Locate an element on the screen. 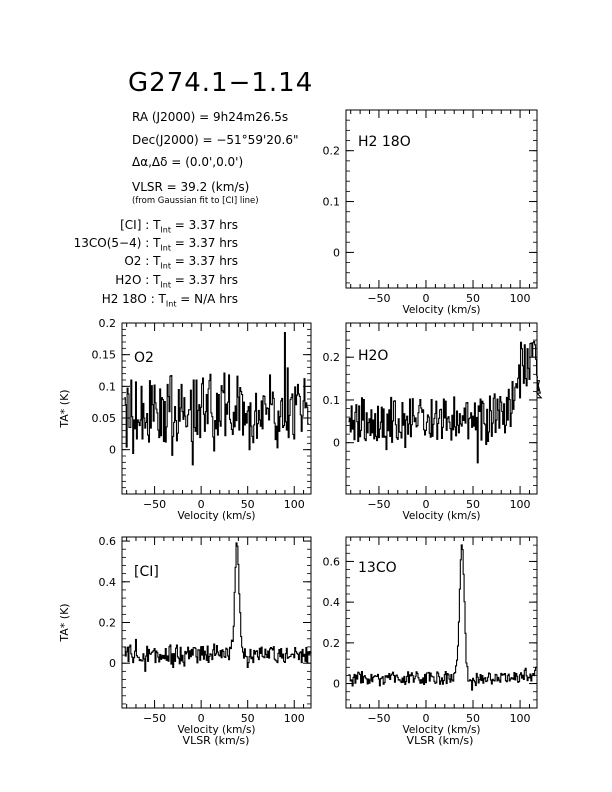 The image size is (612, 792). line-name: H2O : T is located at coordinates (138, 280).